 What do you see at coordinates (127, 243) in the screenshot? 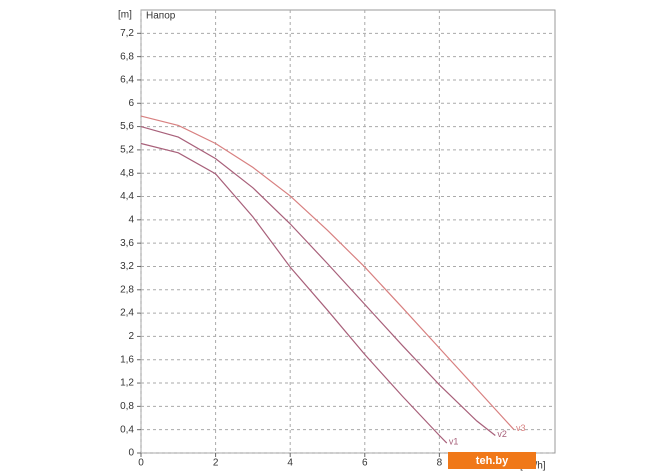
I see `y-tick-label: 3,6` at bounding box center [127, 243].